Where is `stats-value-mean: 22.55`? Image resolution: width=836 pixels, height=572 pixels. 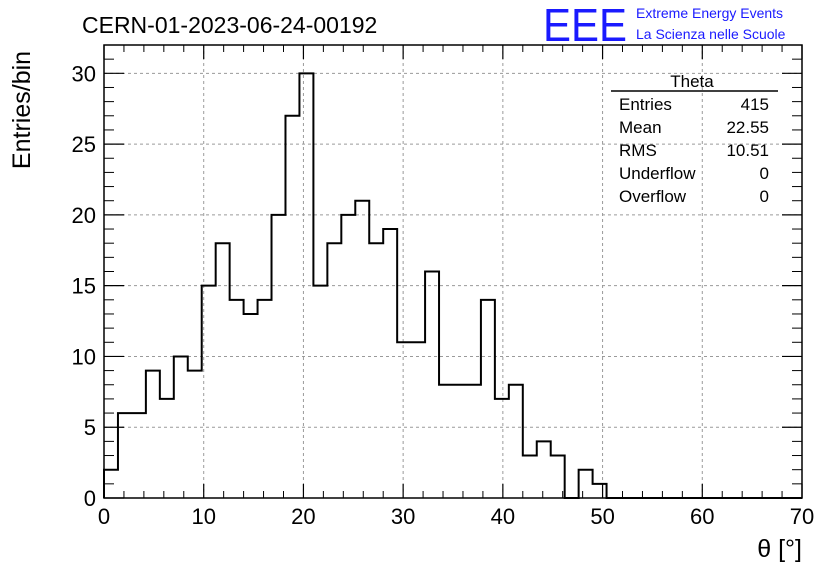
stats-value-mean: 22.55 is located at coordinates (747, 127).